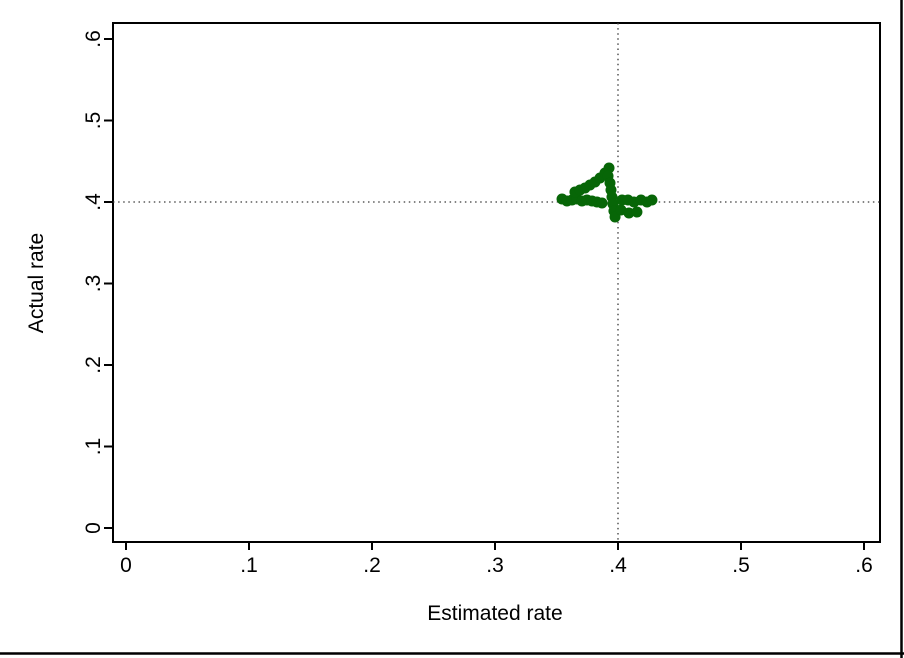  I want to click on x-tick-label: .2, so click(372, 565).